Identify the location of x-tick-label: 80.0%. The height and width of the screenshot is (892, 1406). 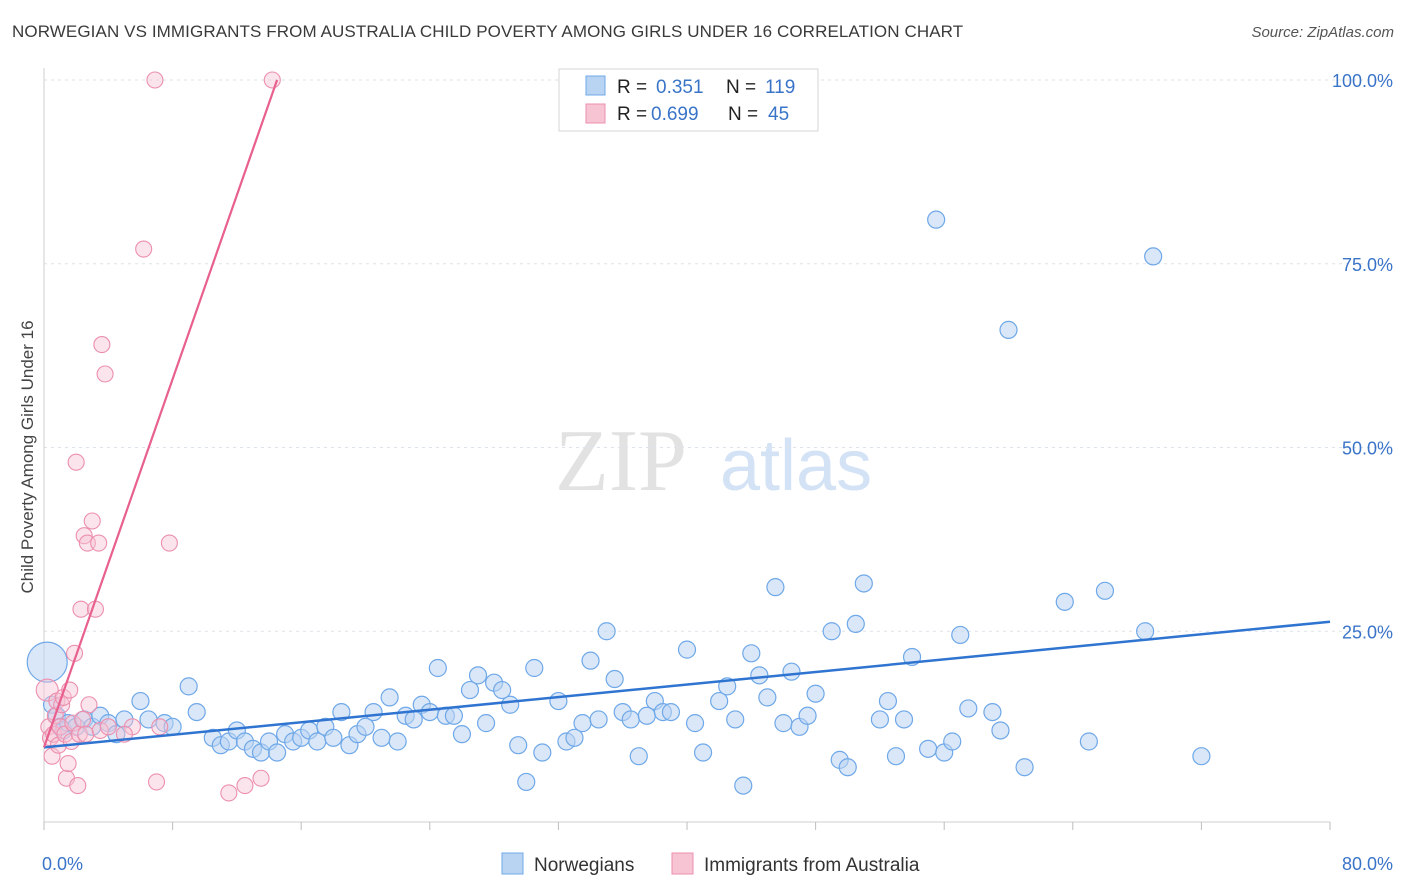
(1367, 864).